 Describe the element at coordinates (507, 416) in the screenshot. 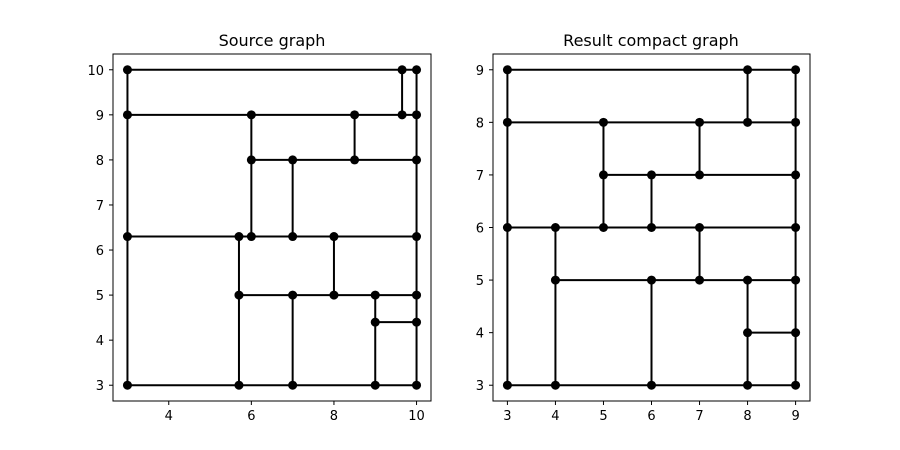

I see `x-tick-label: 3` at that location.